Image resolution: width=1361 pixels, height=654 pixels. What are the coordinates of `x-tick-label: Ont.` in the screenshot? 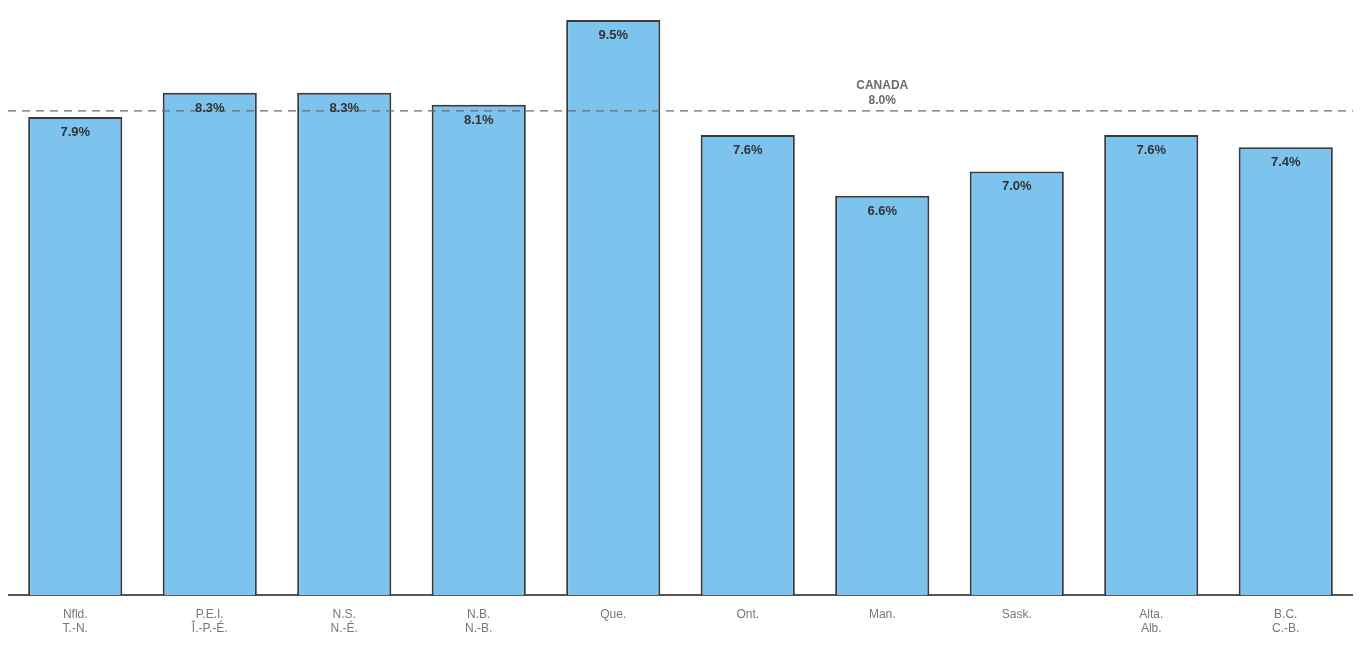 It's located at (748, 613).